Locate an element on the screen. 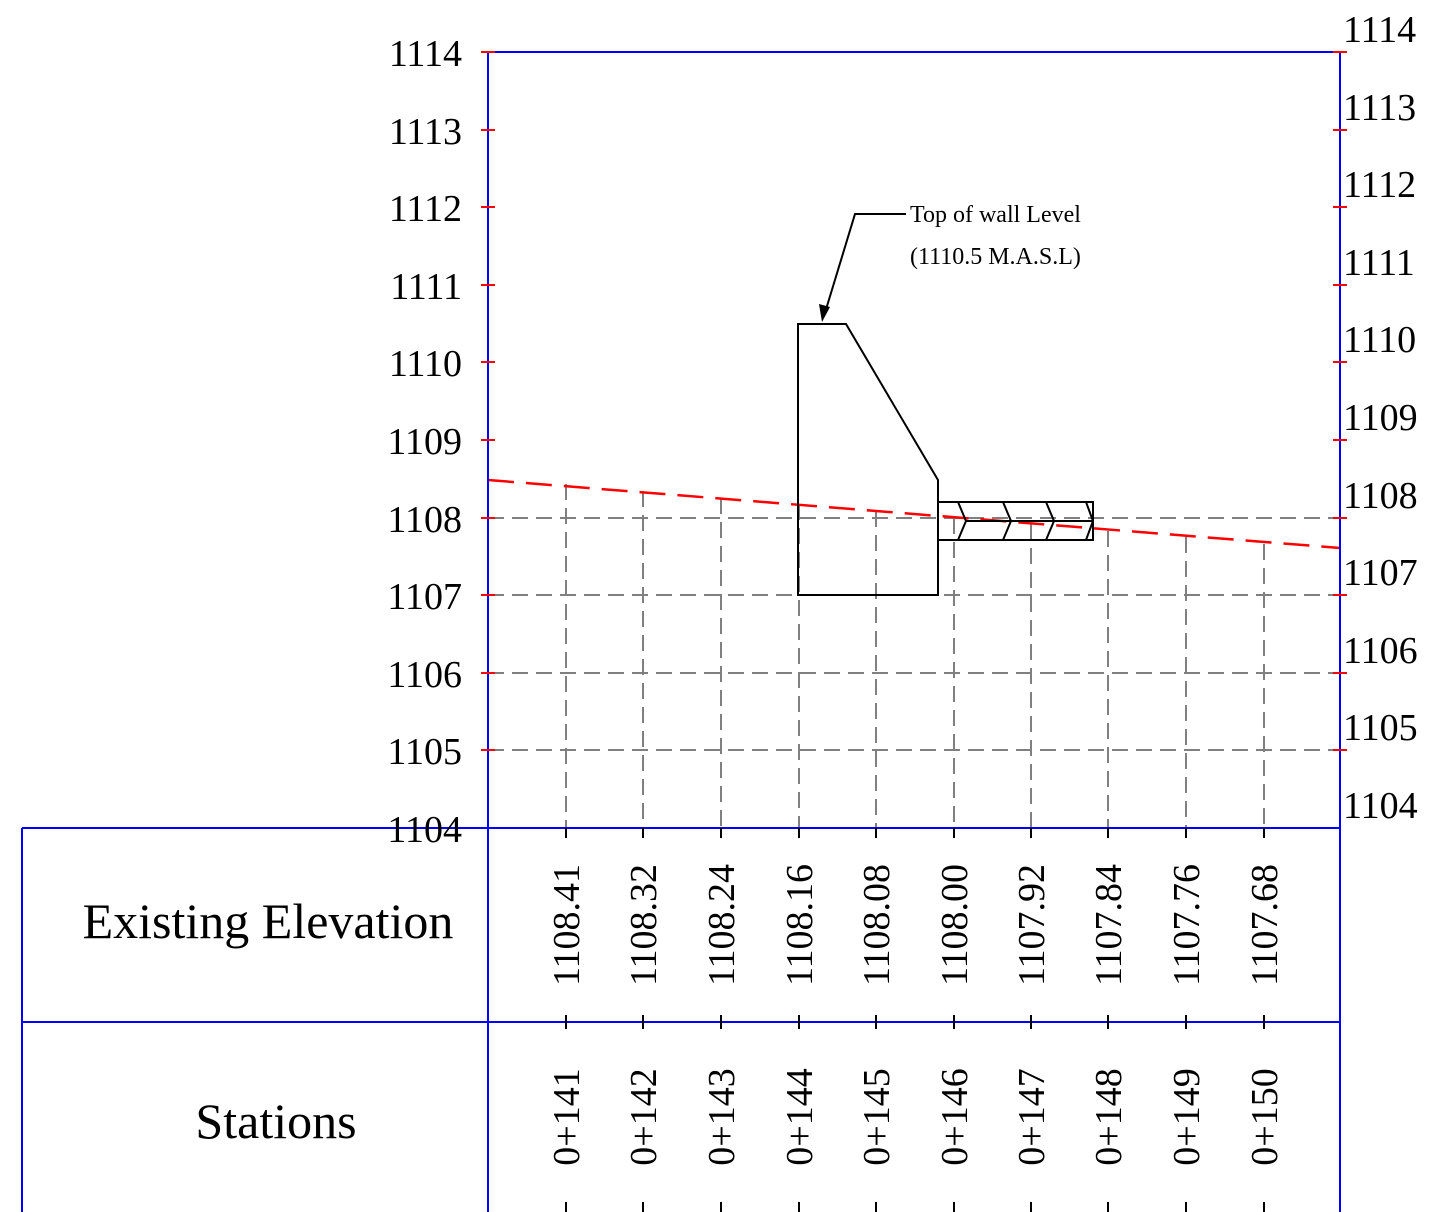  left-elev-label: 1108 is located at coordinates (424, 520).